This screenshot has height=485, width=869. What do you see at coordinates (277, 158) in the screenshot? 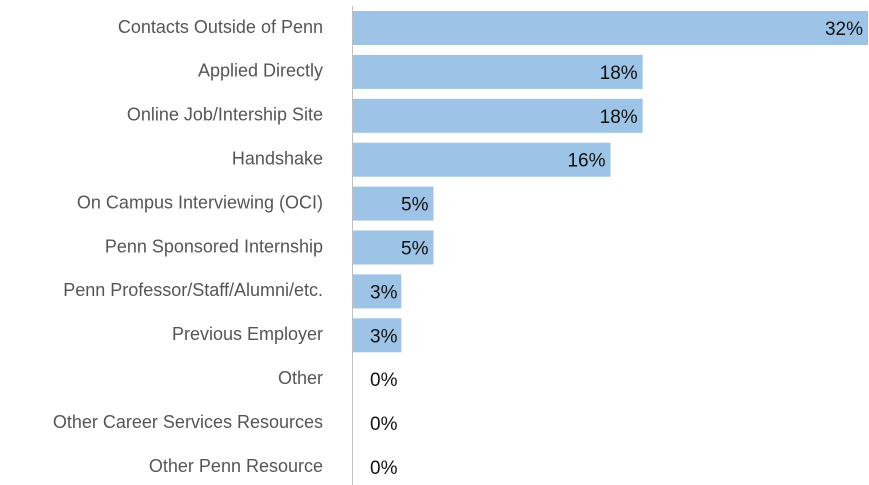
I see `category-label: Handshake` at bounding box center [277, 158].